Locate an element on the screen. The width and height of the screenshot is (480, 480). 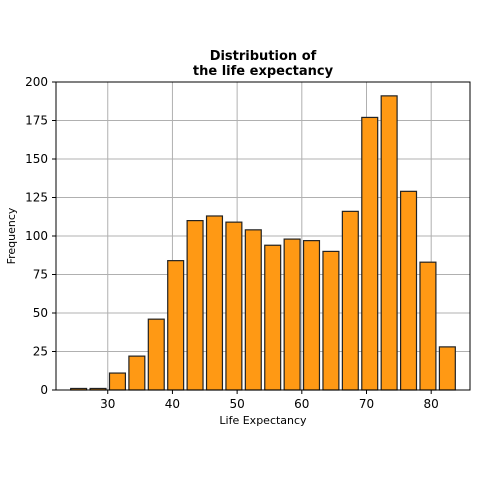
bar-37.5 is located at coordinates (156, 354).